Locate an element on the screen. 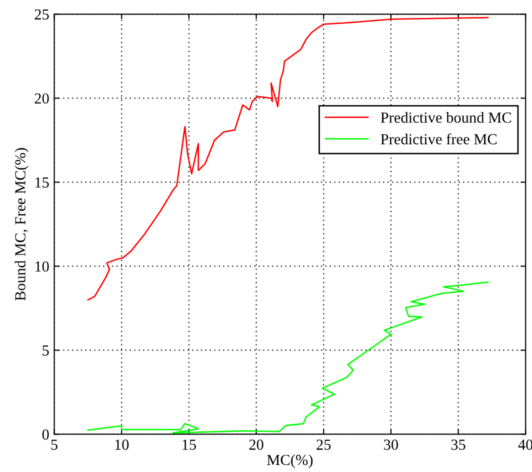 Image resolution: width=532 pixels, height=472 pixels. legend-label: Predictive free MC is located at coordinates (438, 138).